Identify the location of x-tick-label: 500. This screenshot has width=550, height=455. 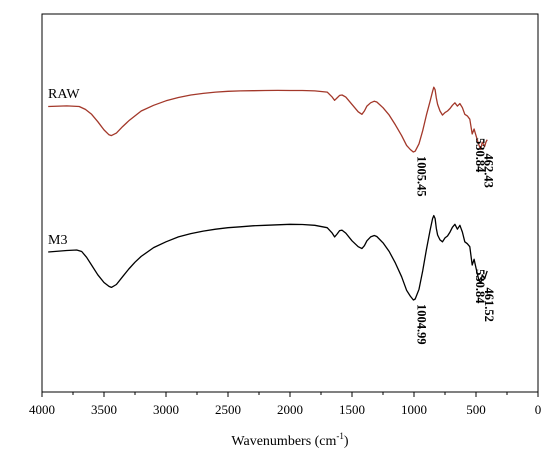
(476, 409).